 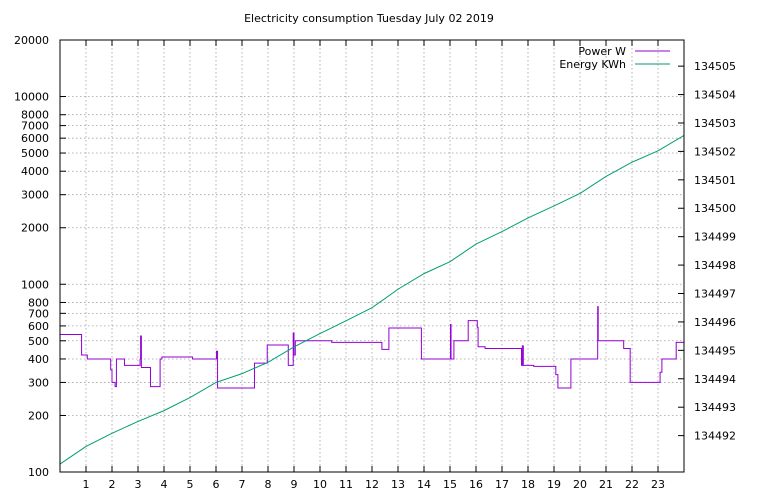 I want to click on y-left-tick-label: 3000, so click(x=35, y=195).